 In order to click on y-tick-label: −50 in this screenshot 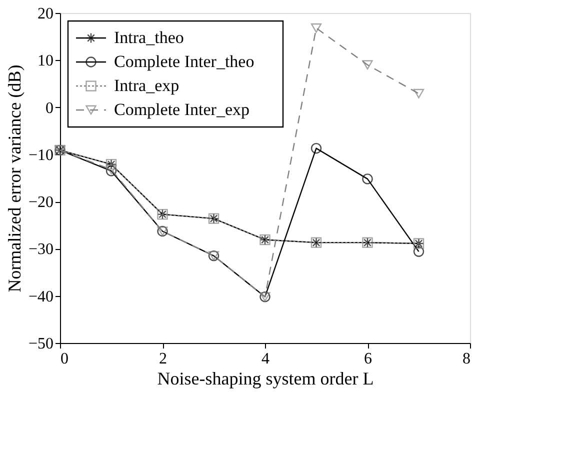, I will do `click(41, 344)`.